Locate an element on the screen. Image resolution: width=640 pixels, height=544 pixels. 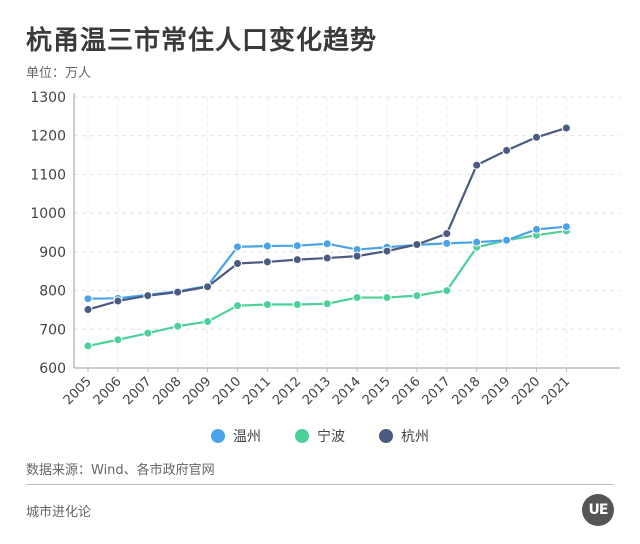
brand-logo-icon: UE is located at coordinates (598, 510).